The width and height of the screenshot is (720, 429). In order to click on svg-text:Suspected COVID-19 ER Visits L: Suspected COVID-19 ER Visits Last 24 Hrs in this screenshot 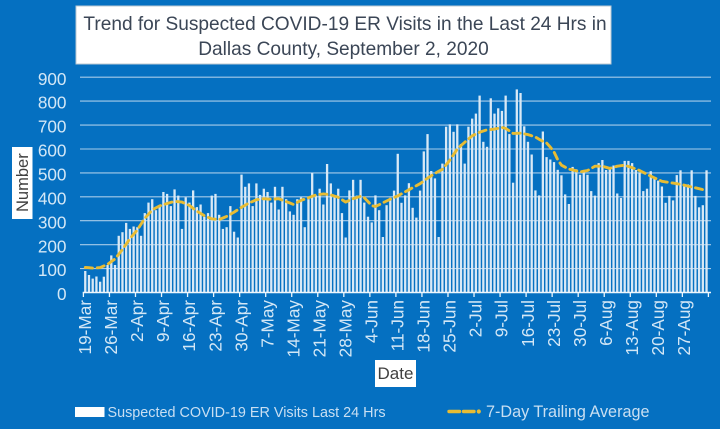, I will do `click(247, 413)`.